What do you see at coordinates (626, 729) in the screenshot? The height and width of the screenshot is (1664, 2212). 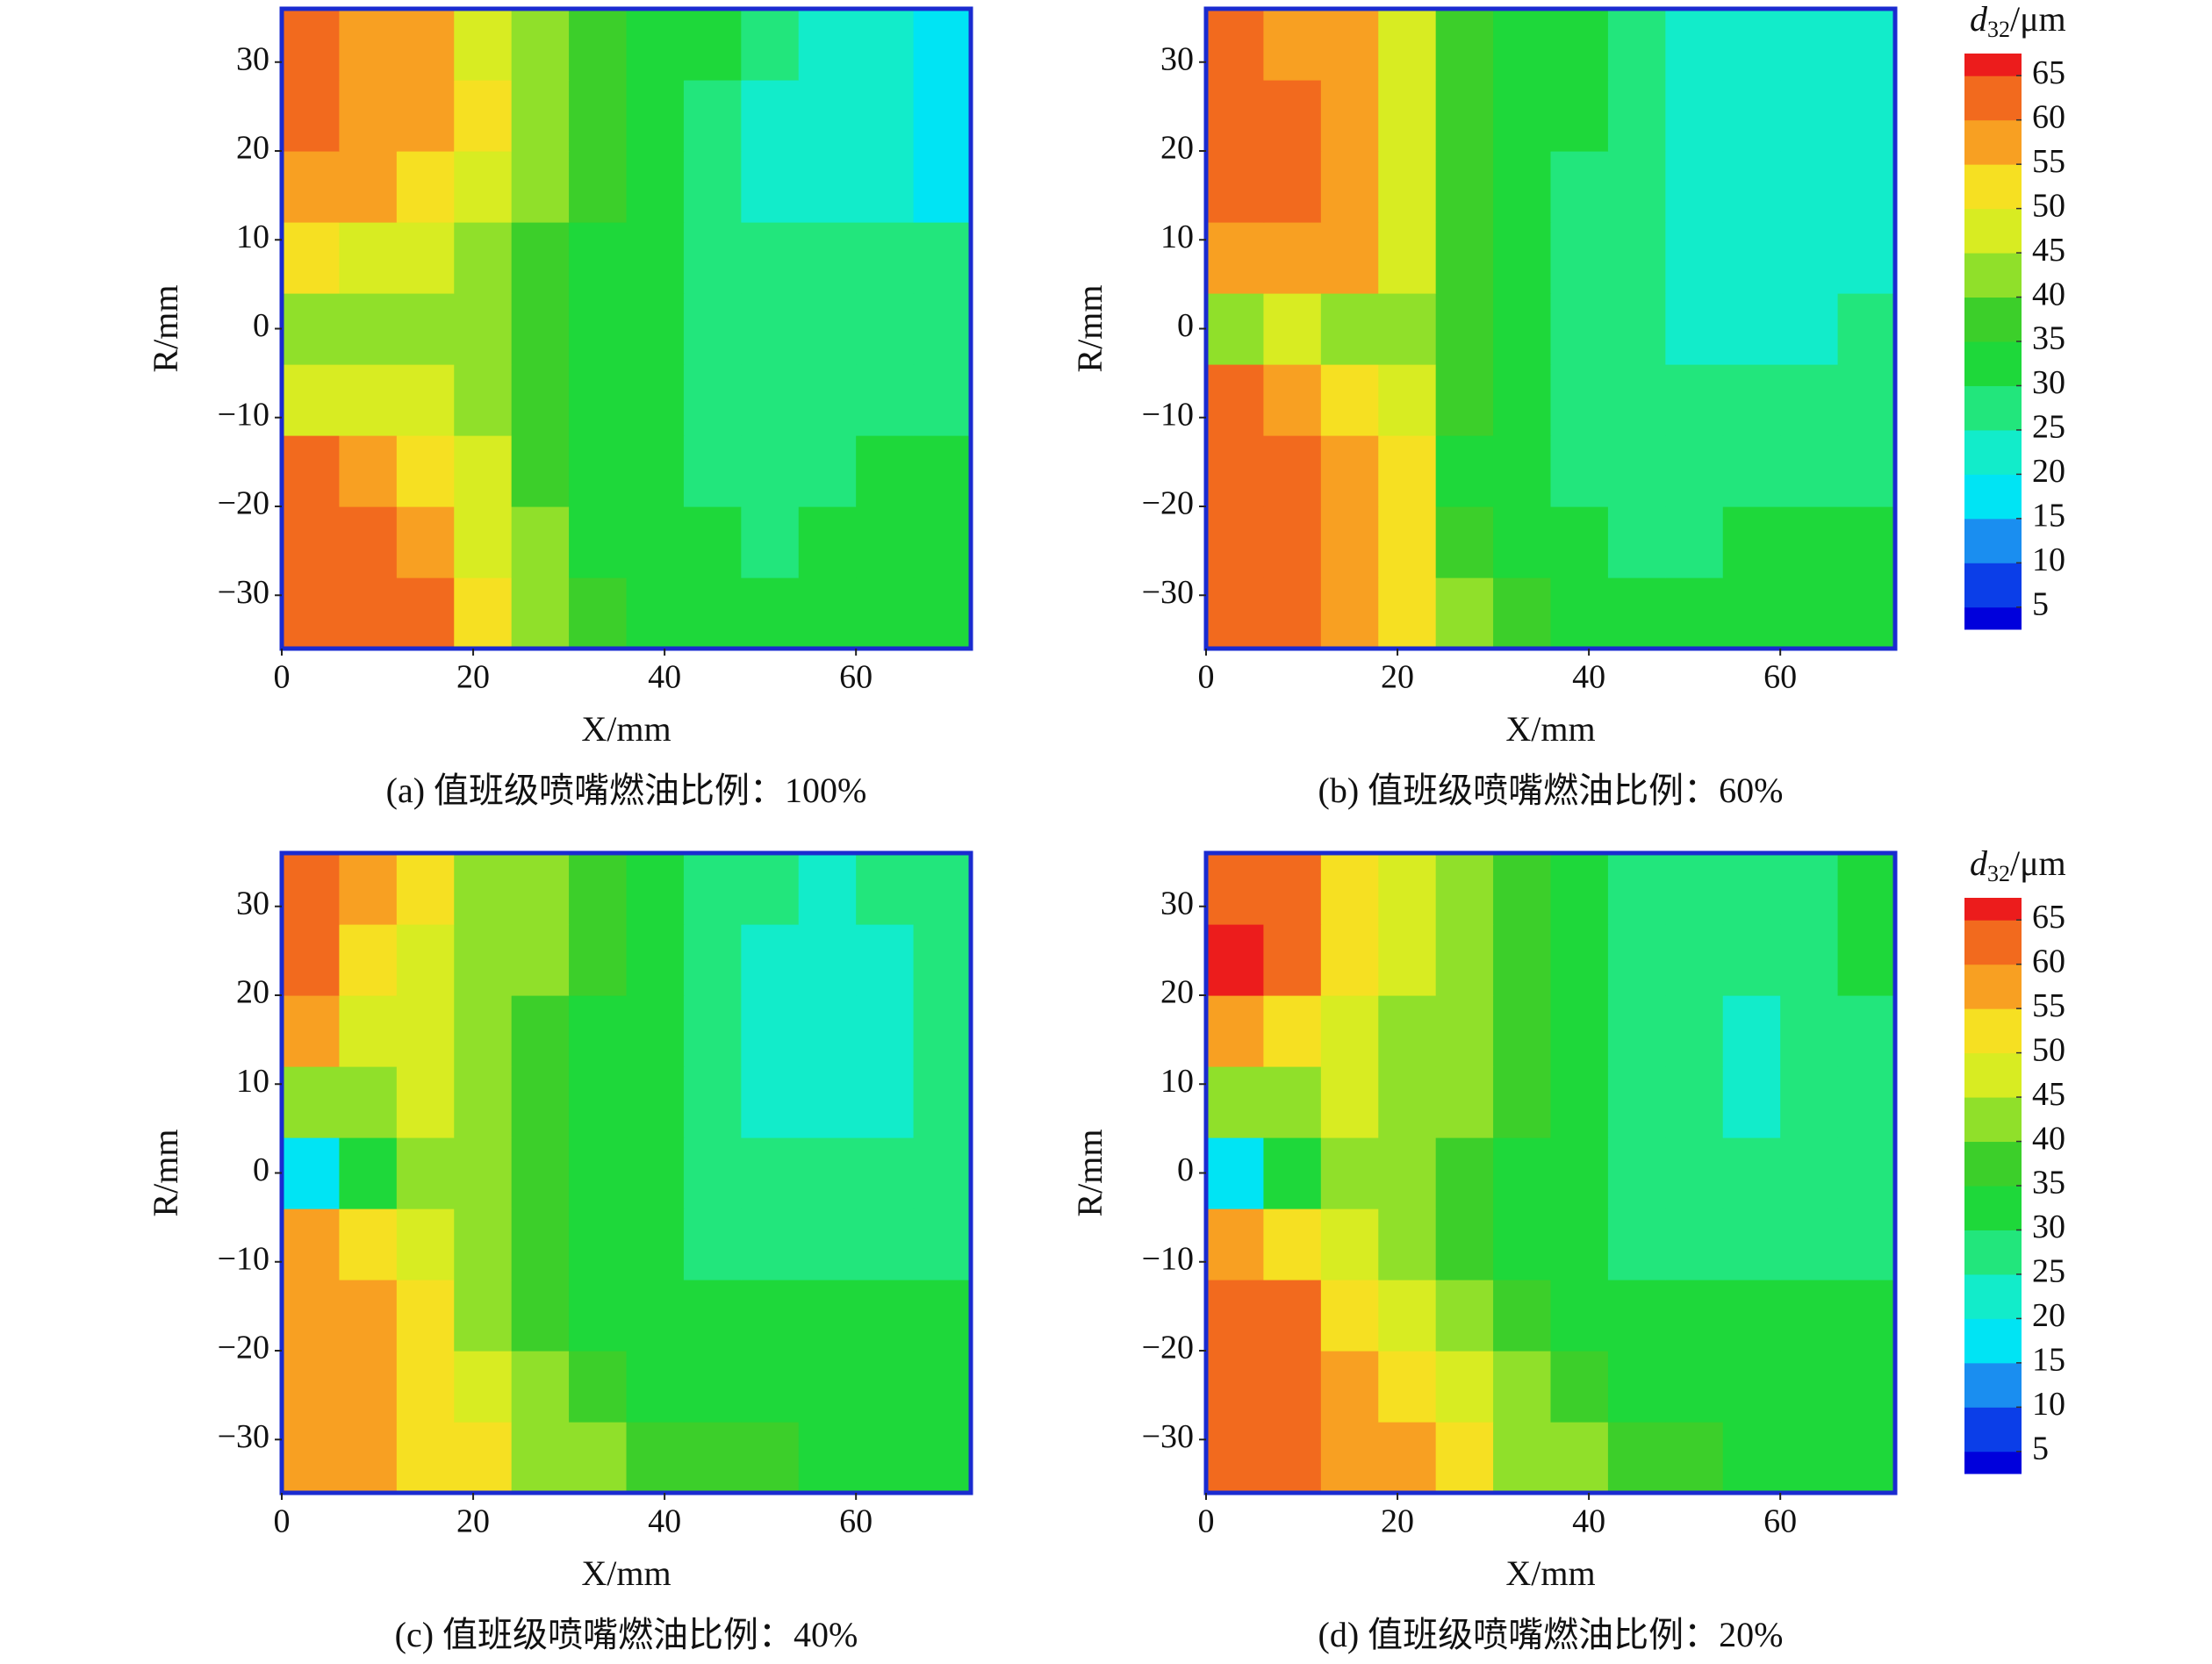 I see `x-axis-label: X/mm` at bounding box center [626, 729].